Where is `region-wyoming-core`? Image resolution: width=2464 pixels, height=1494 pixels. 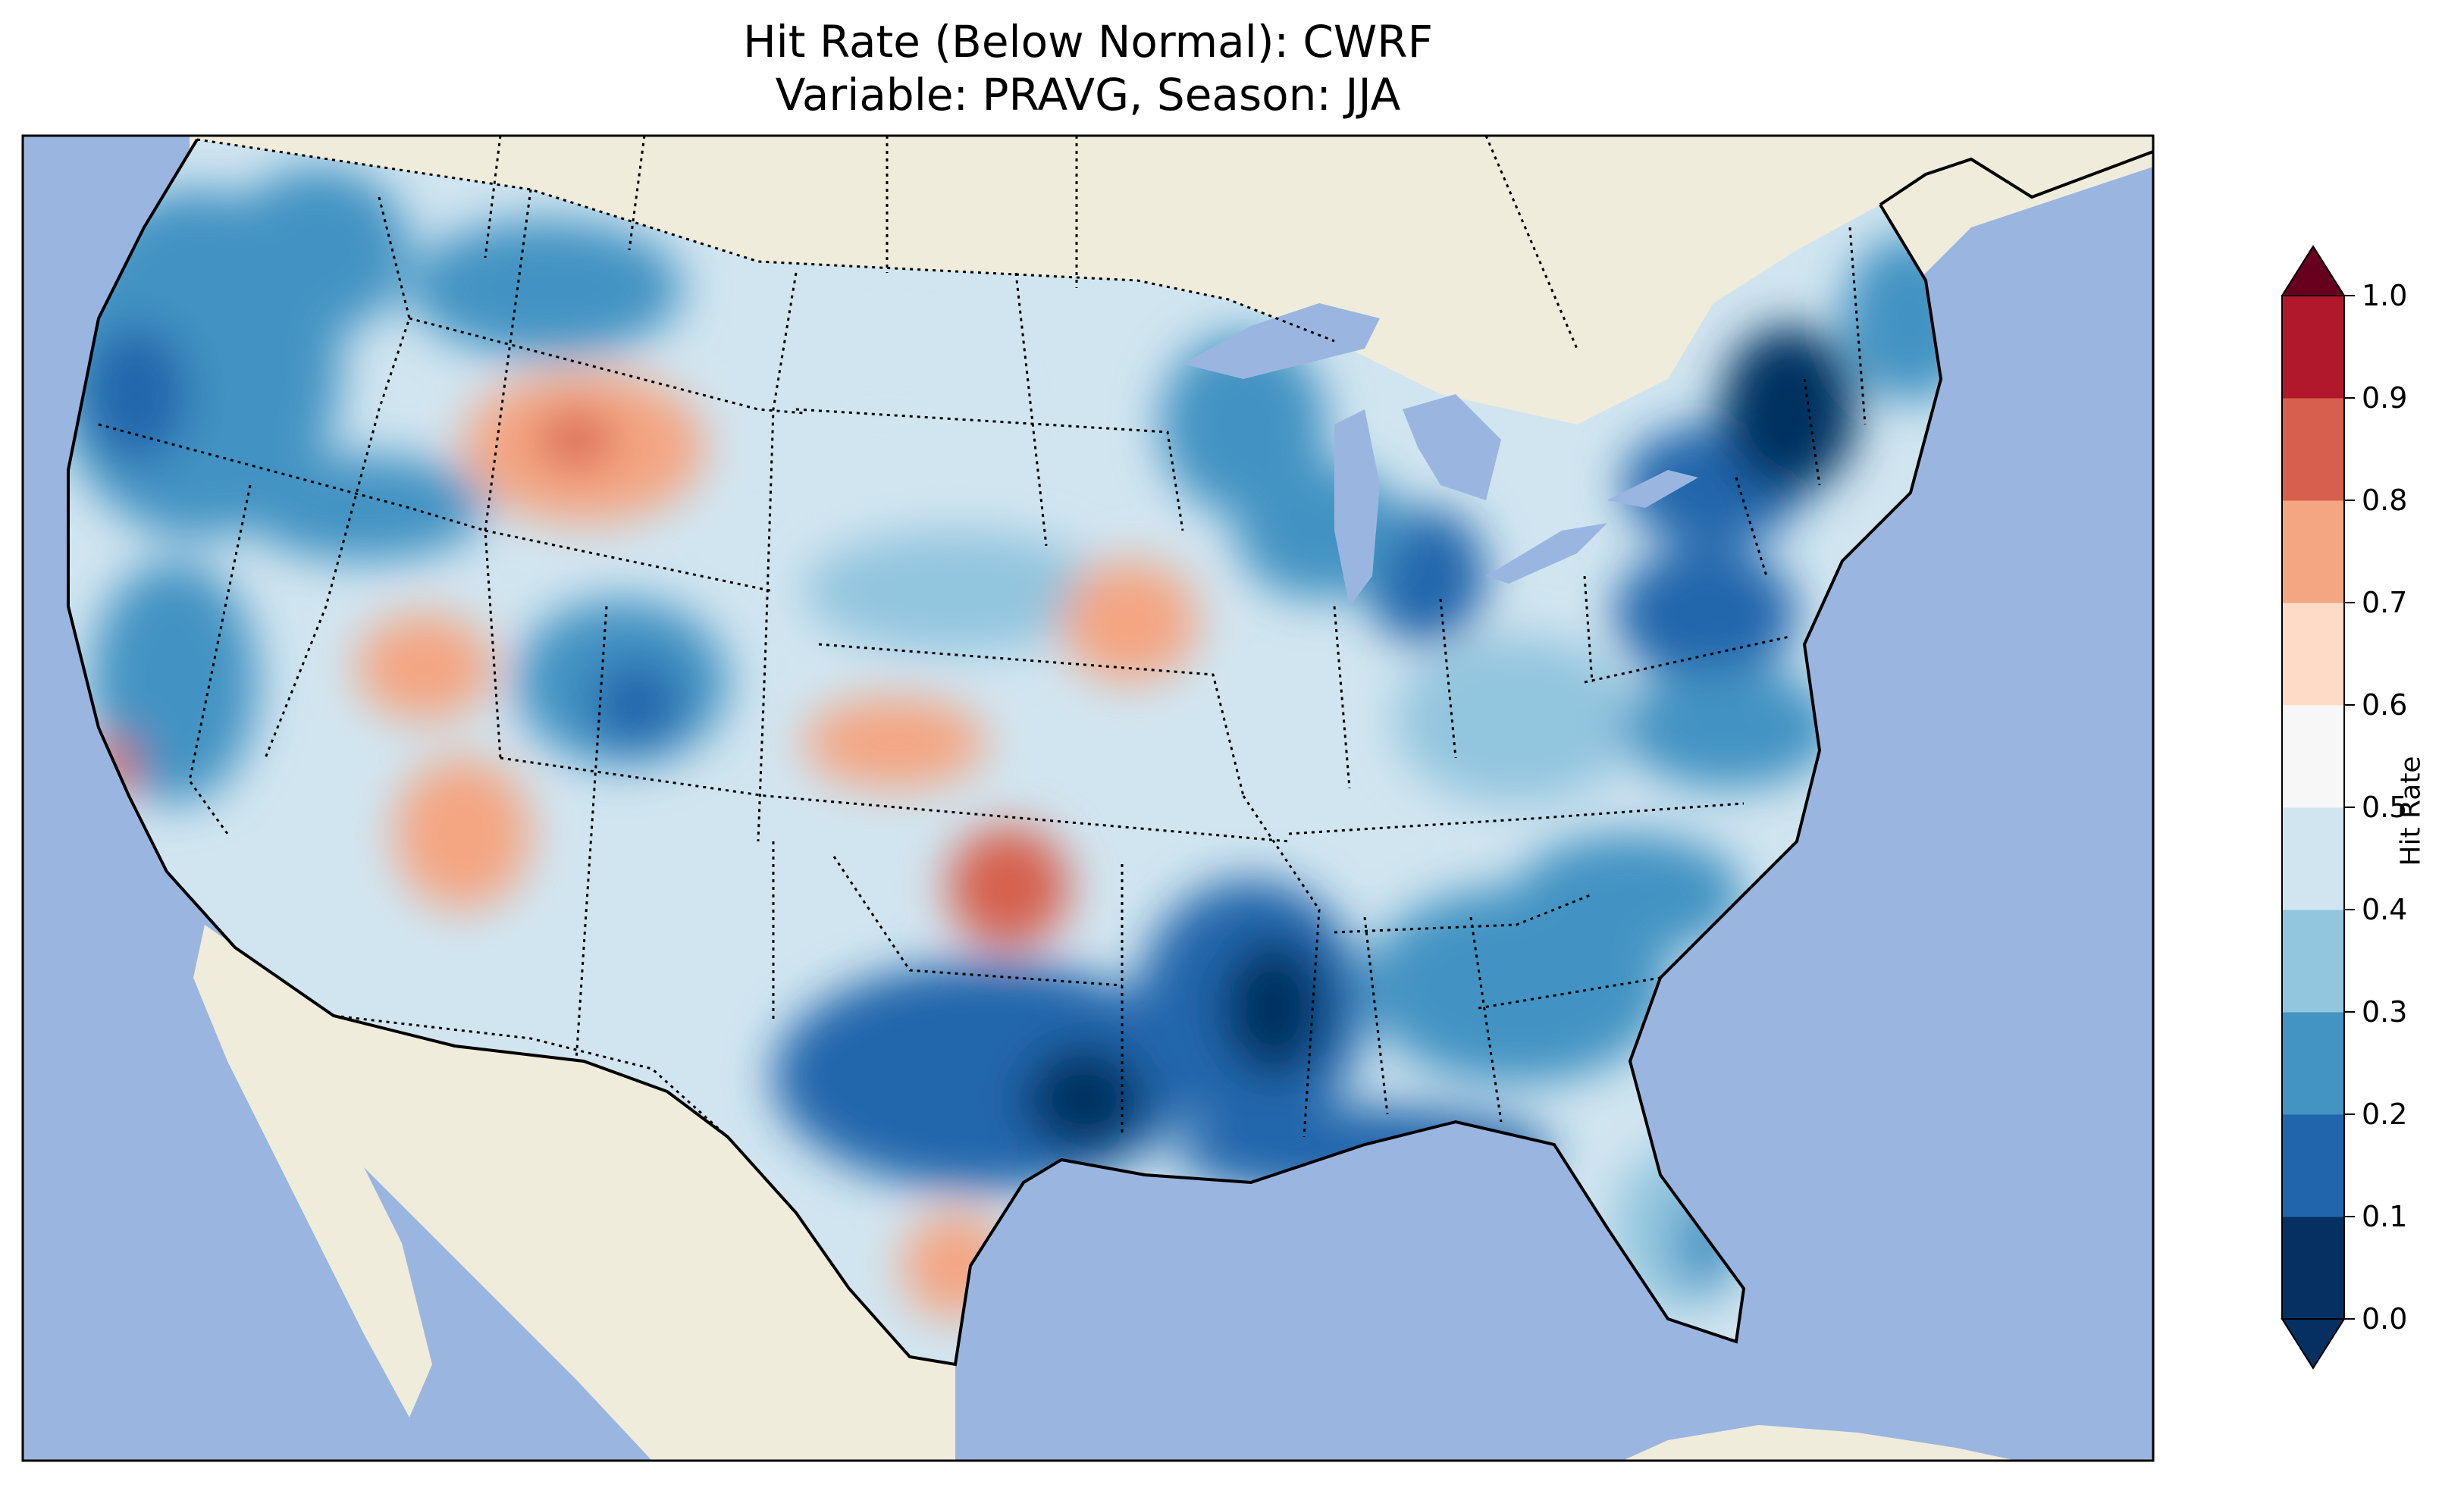 region-wyoming-core is located at coordinates (576, 439).